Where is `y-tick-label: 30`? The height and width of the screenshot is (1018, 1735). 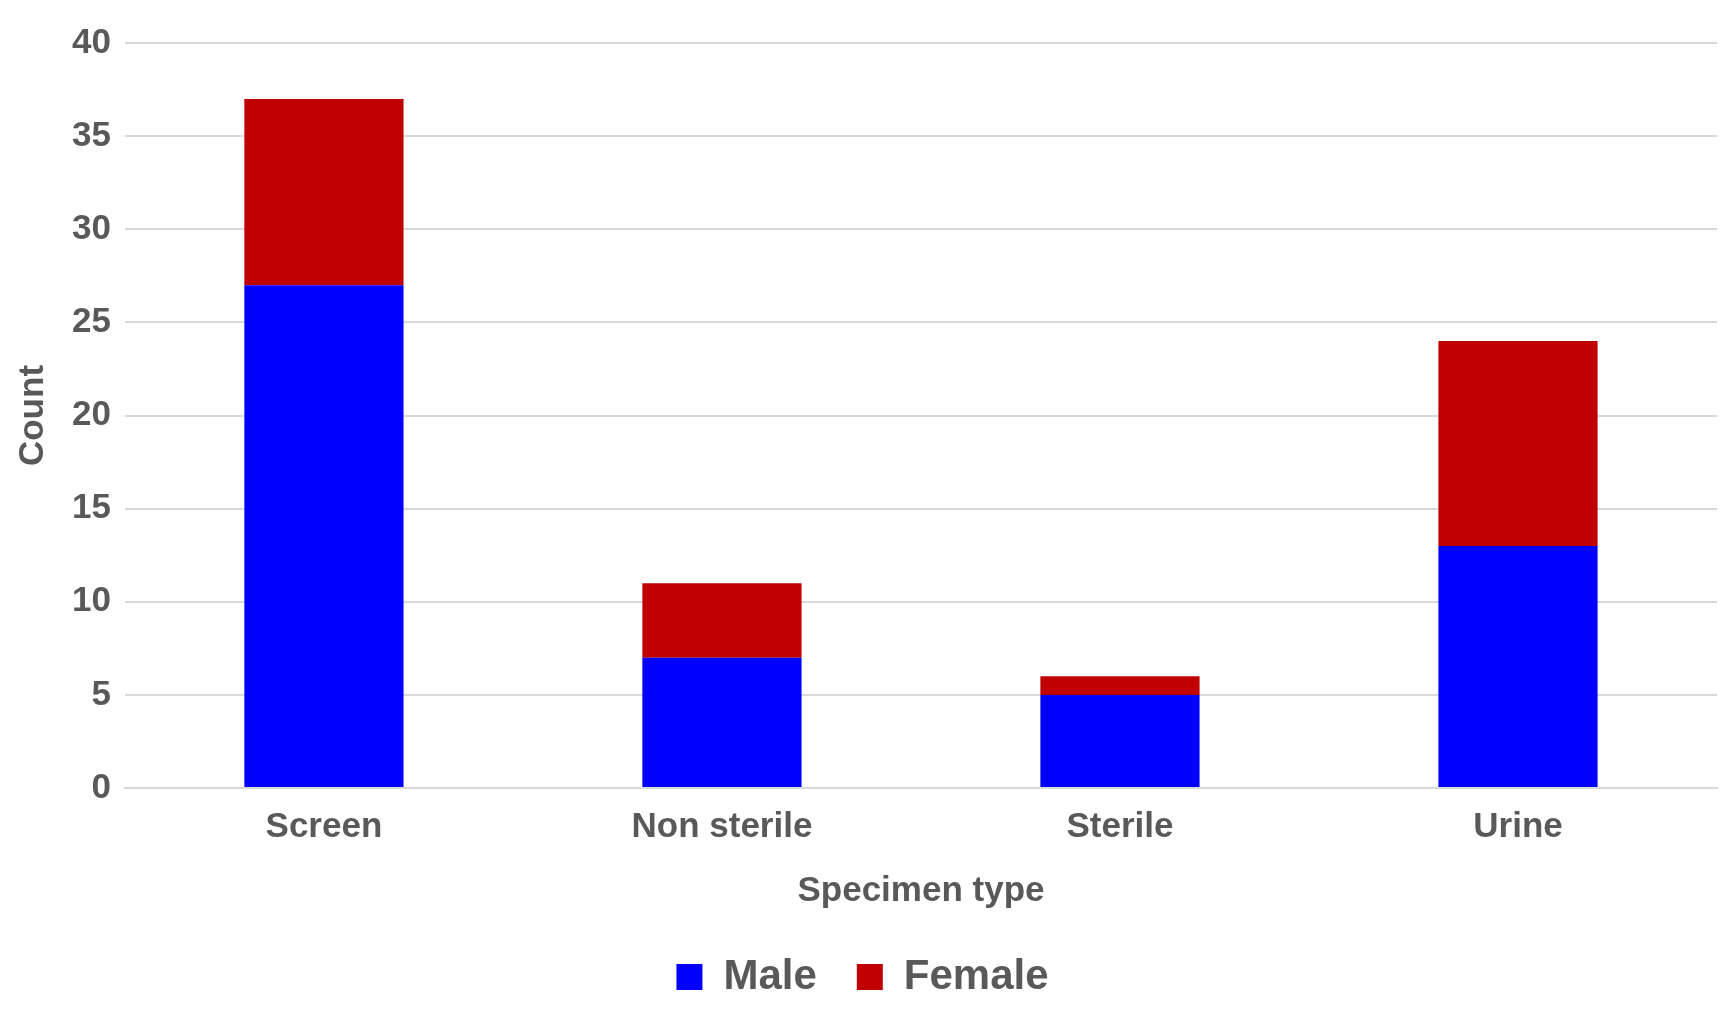
y-tick-label: 30 is located at coordinates (91, 226).